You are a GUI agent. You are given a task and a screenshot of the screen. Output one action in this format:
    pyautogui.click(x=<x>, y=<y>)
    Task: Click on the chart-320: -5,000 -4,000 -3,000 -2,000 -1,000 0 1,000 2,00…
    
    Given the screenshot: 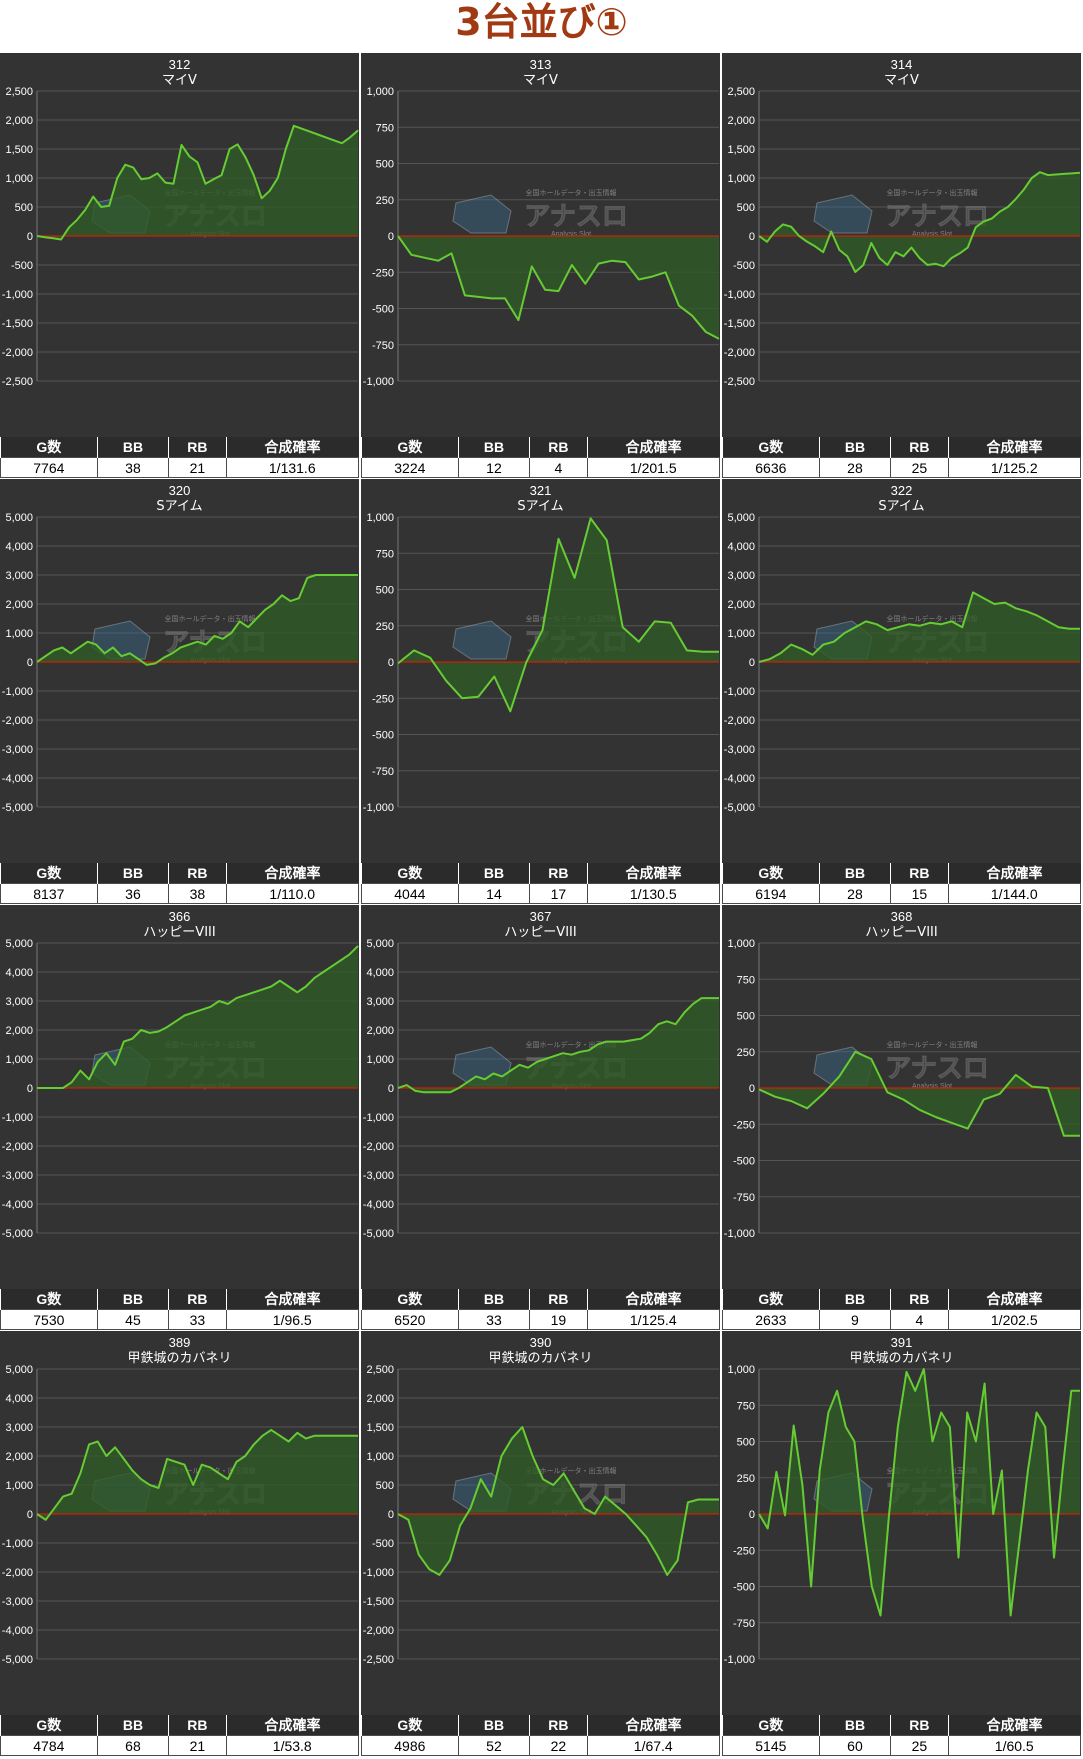 What is the action you would take?
    pyautogui.click(x=179, y=671)
    